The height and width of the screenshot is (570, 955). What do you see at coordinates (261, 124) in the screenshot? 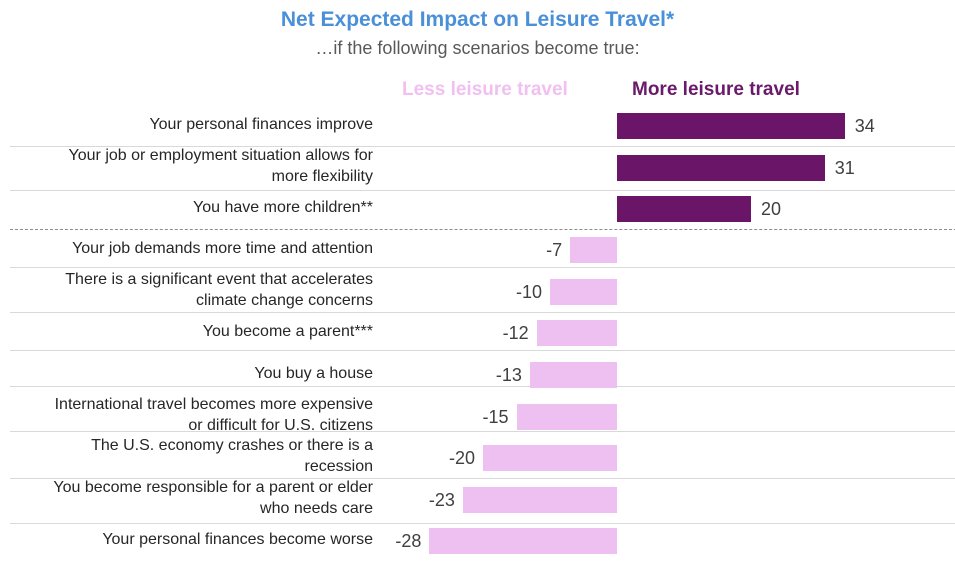
I see `category-label-line: Your personal finances improve` at bounding box center [261, 124].